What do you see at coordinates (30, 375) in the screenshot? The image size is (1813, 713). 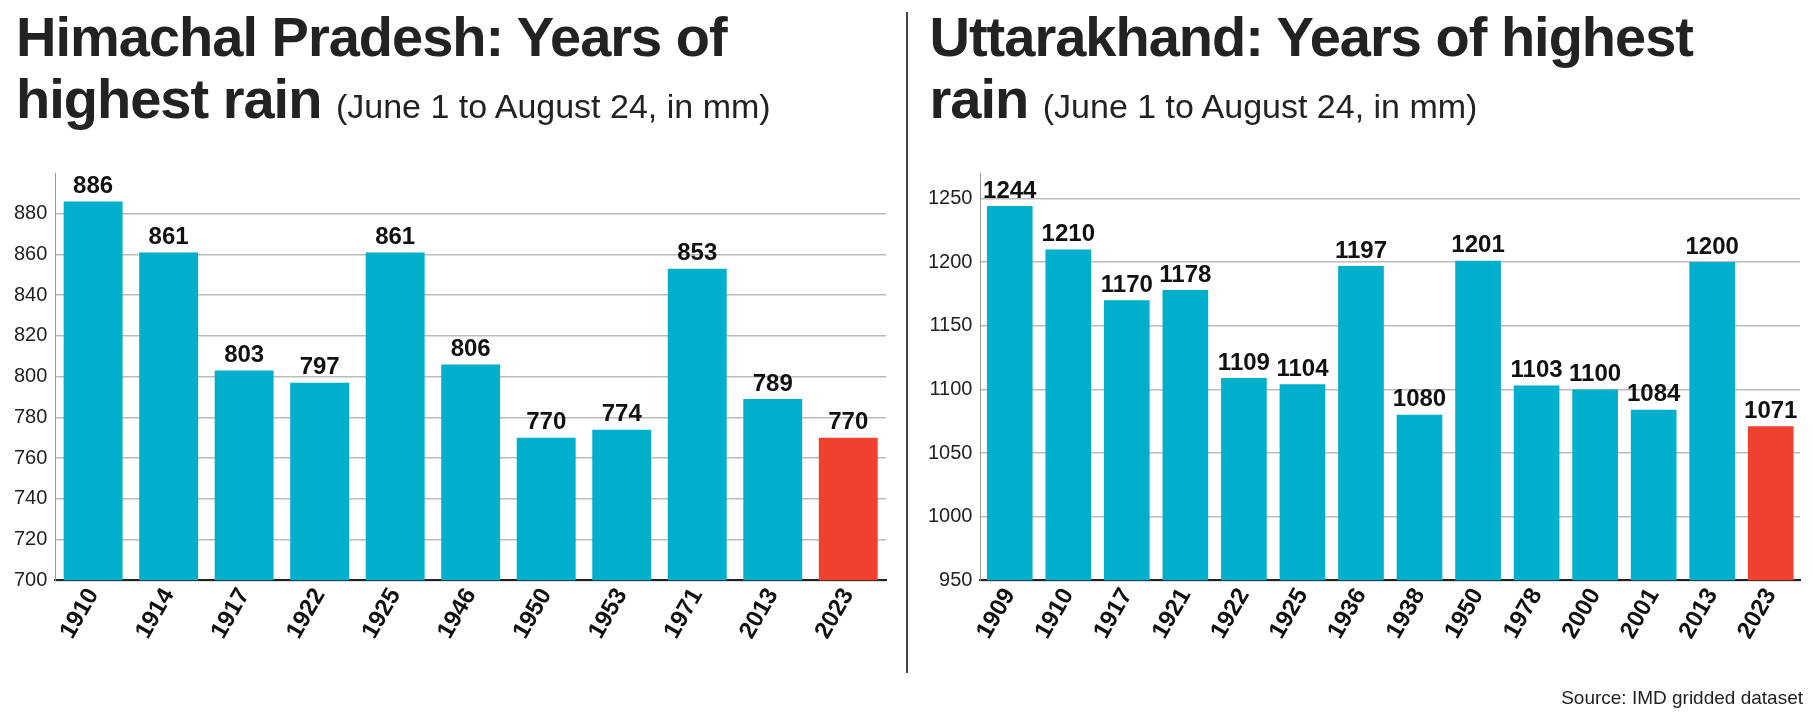 I see `y-tick-label: 800` at bounding box center [30, 375].